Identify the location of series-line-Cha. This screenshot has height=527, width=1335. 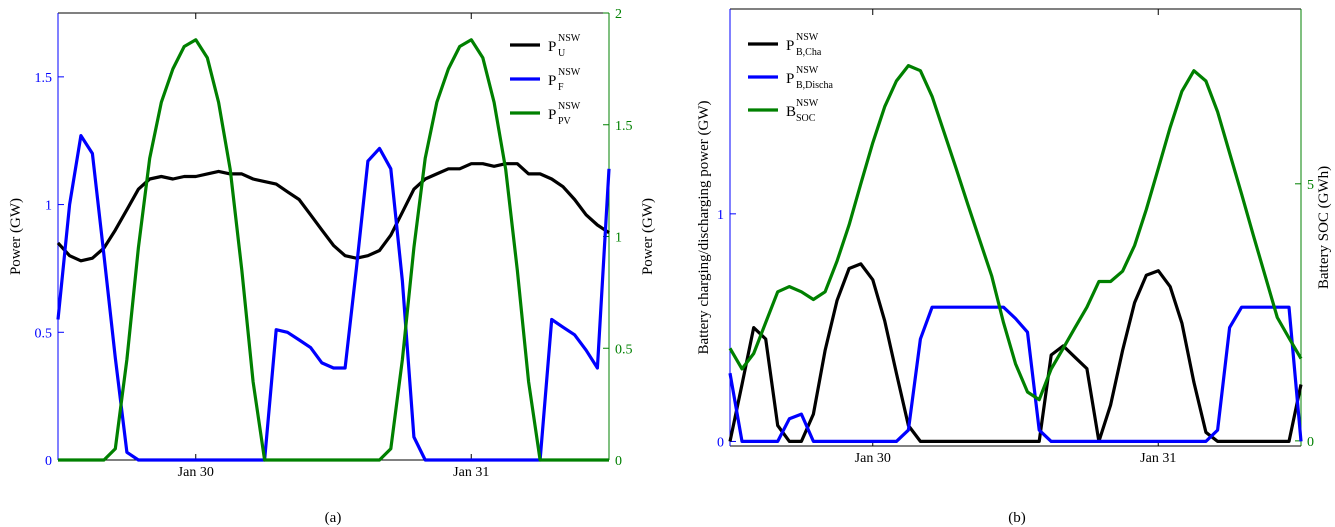
(1015, 352).